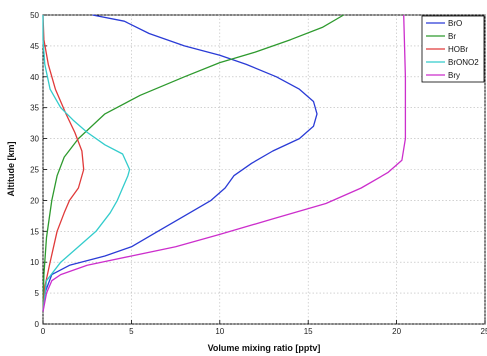 The image size is (487, 356). I want to click on x-tick-label: 25, so click(484, 331).